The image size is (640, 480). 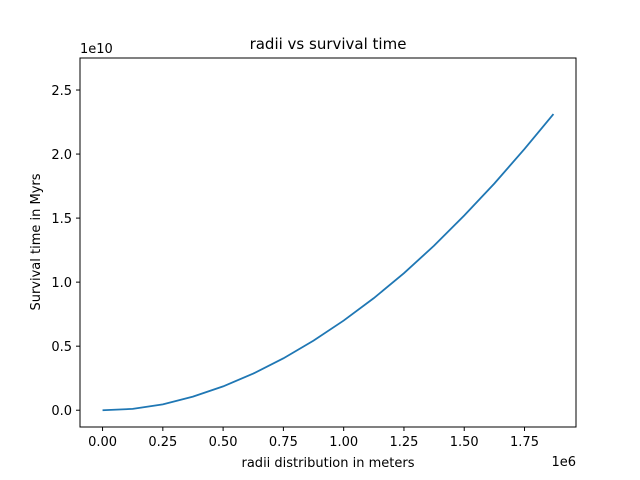 I want to click on y-tick-label: 2.0, so click(x=61, y=155).